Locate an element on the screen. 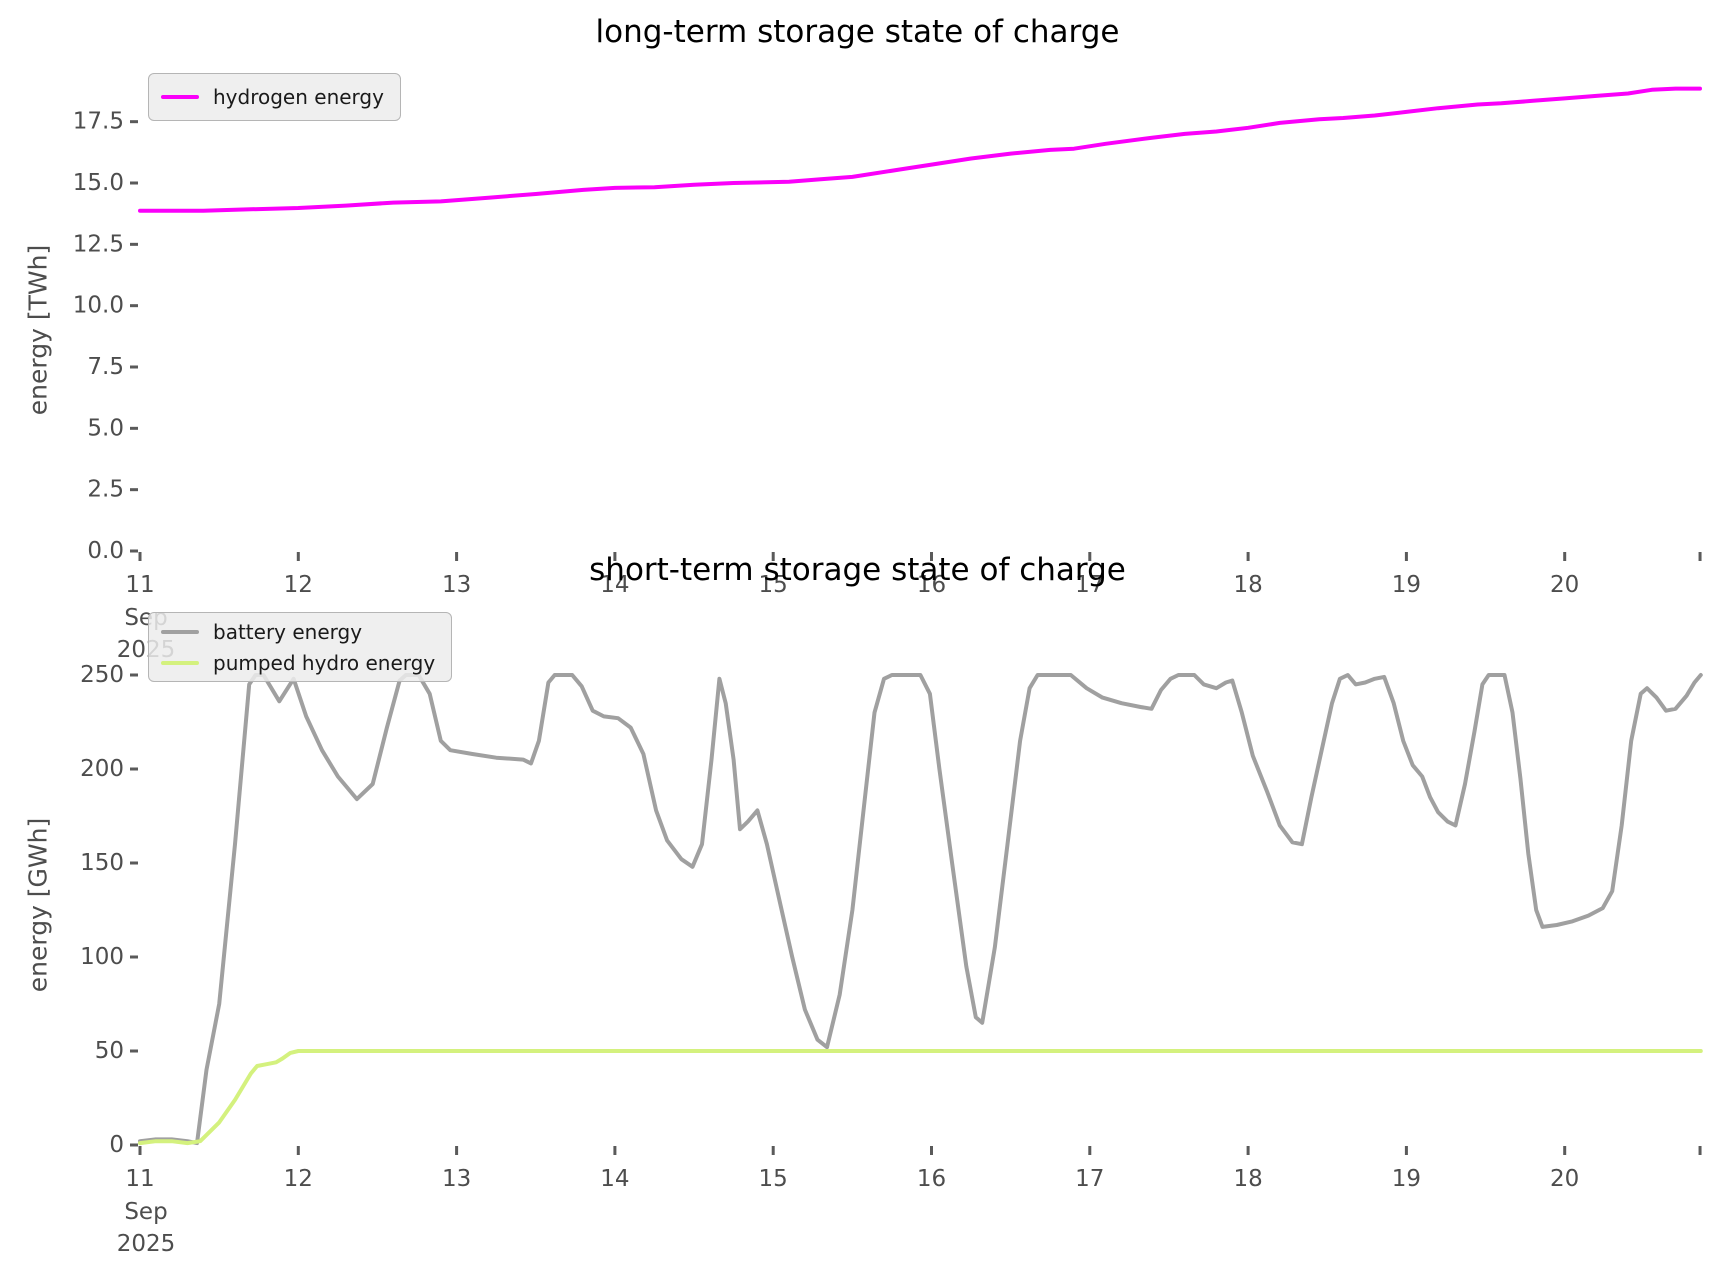  series-line-pumped-hydro-energy is located at coordinates (920, 1097).